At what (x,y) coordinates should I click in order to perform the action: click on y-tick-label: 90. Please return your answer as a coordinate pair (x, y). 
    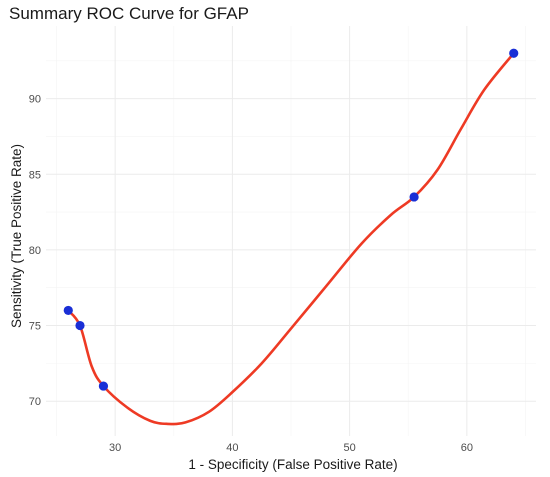
    Looking at the image, I should click on (35, 100).